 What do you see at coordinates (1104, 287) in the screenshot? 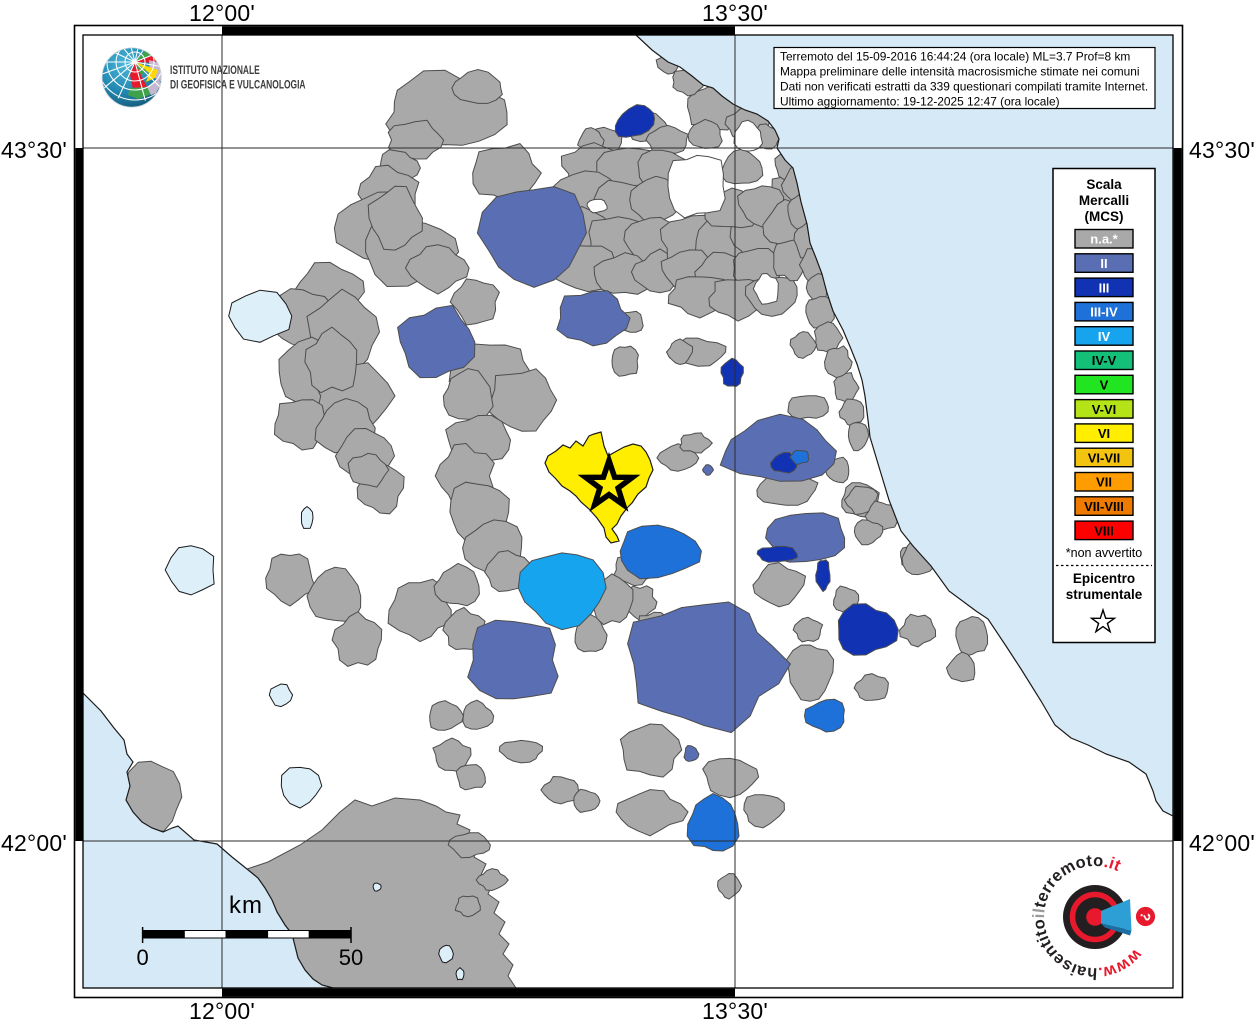
I see `svg-text: III` at bounding box center [1104, 287].